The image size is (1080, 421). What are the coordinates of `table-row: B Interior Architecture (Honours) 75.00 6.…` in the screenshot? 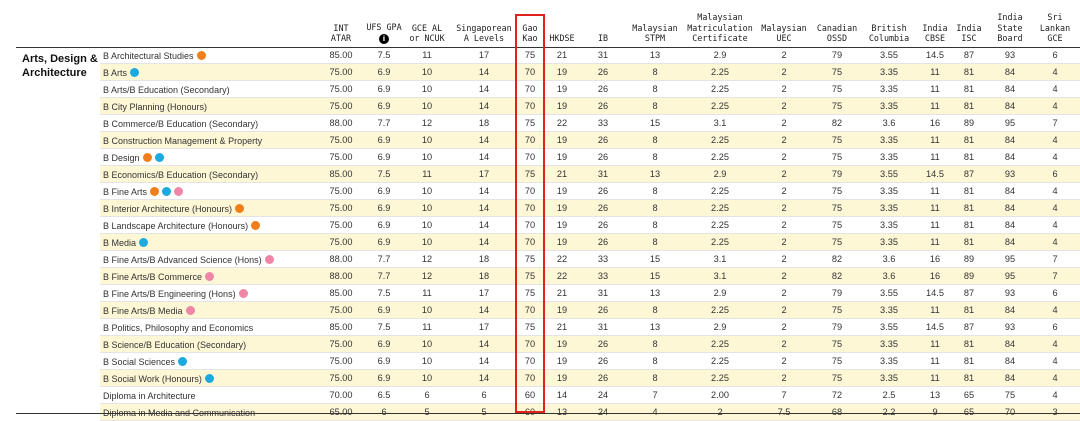 It's located at (540, 208).